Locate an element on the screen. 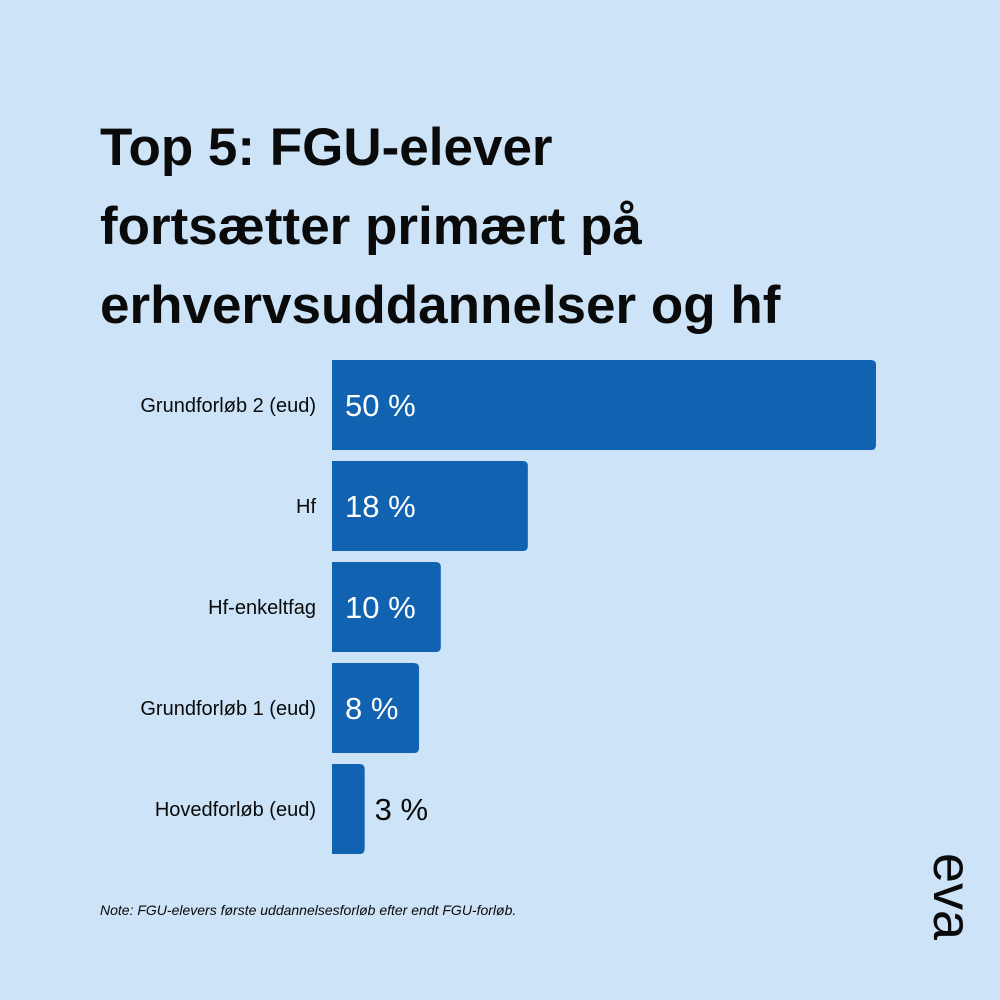  data-label: 10 % is located at coordinates (380, 607).